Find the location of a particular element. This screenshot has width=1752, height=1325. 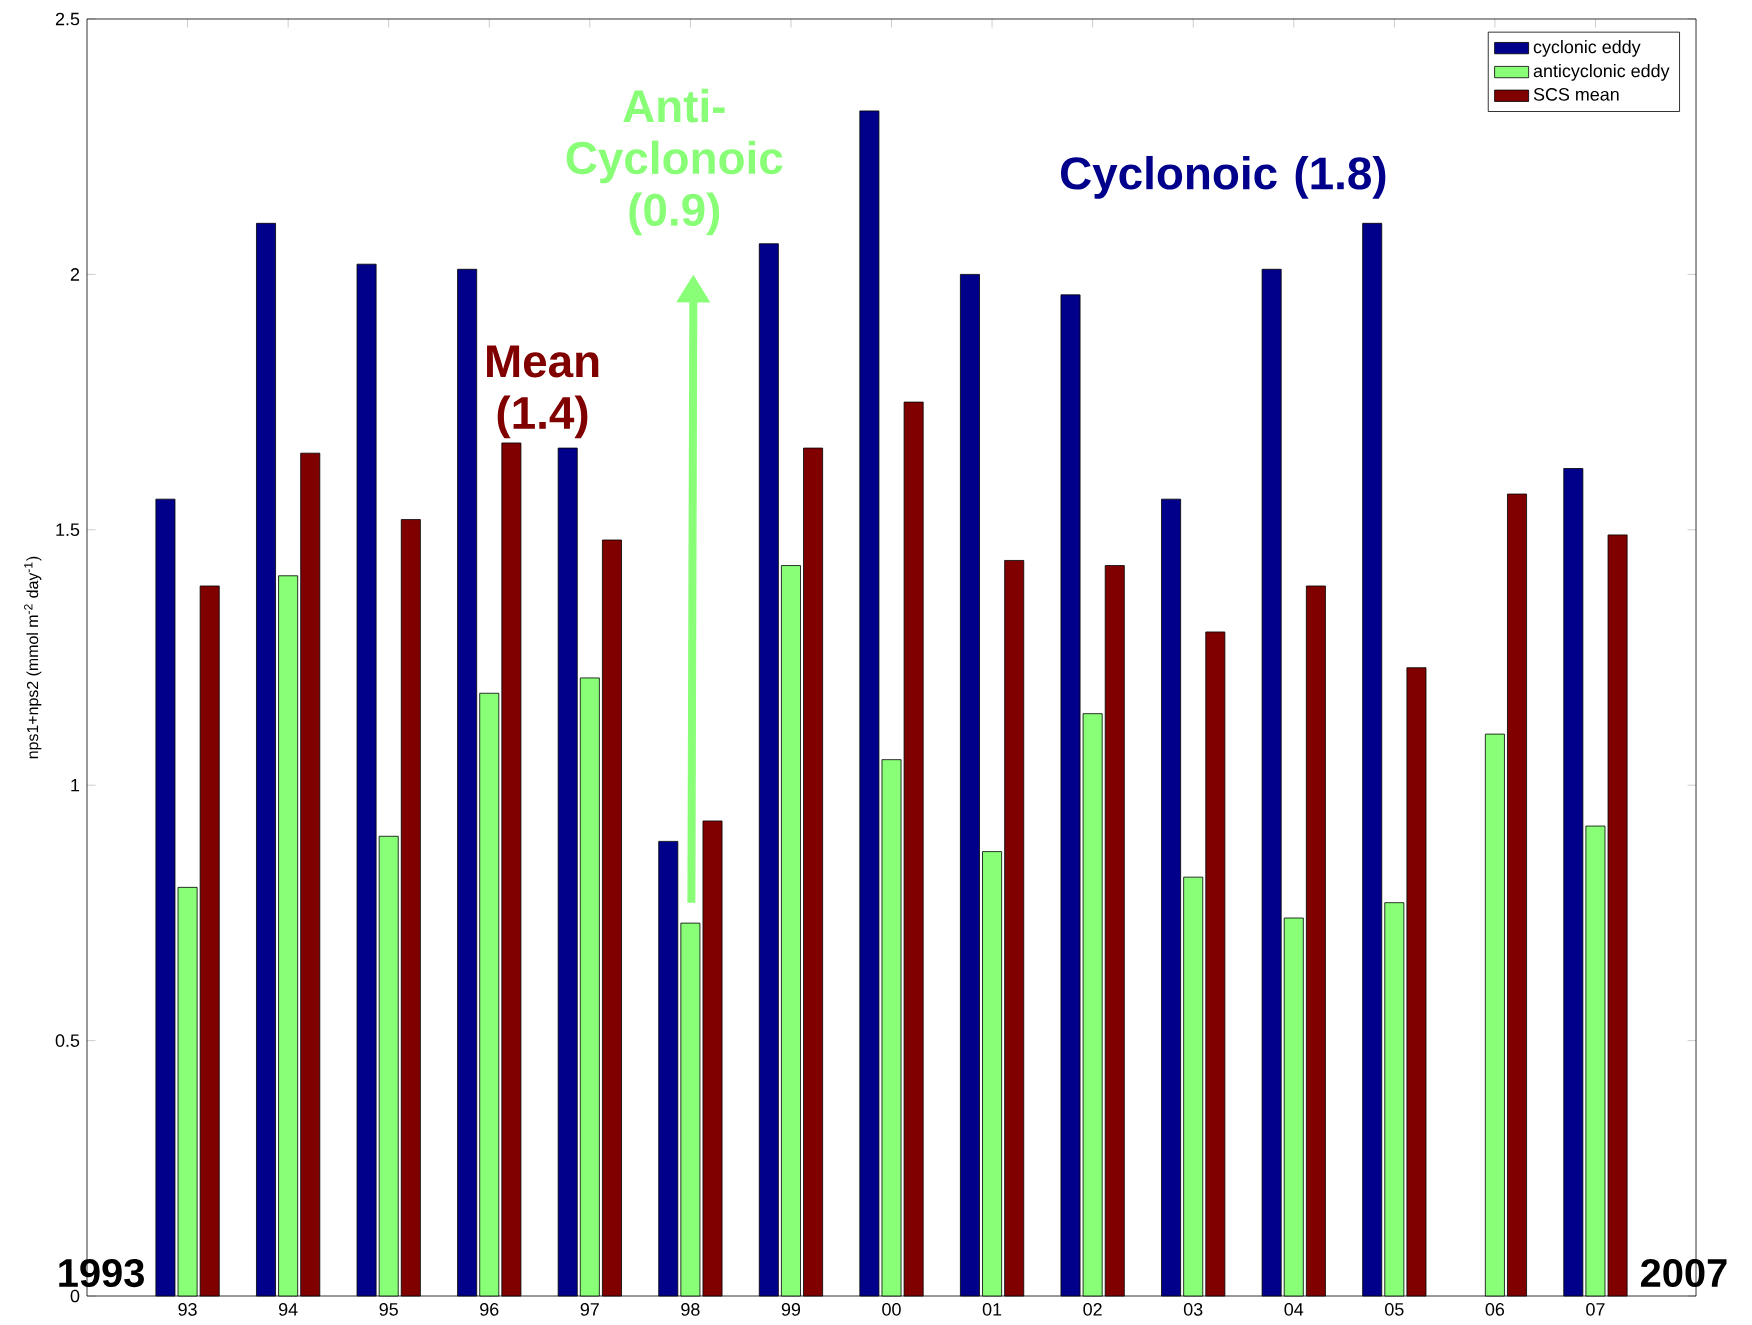

x-tick-label: 01 is located at coordinates (992, 1309).